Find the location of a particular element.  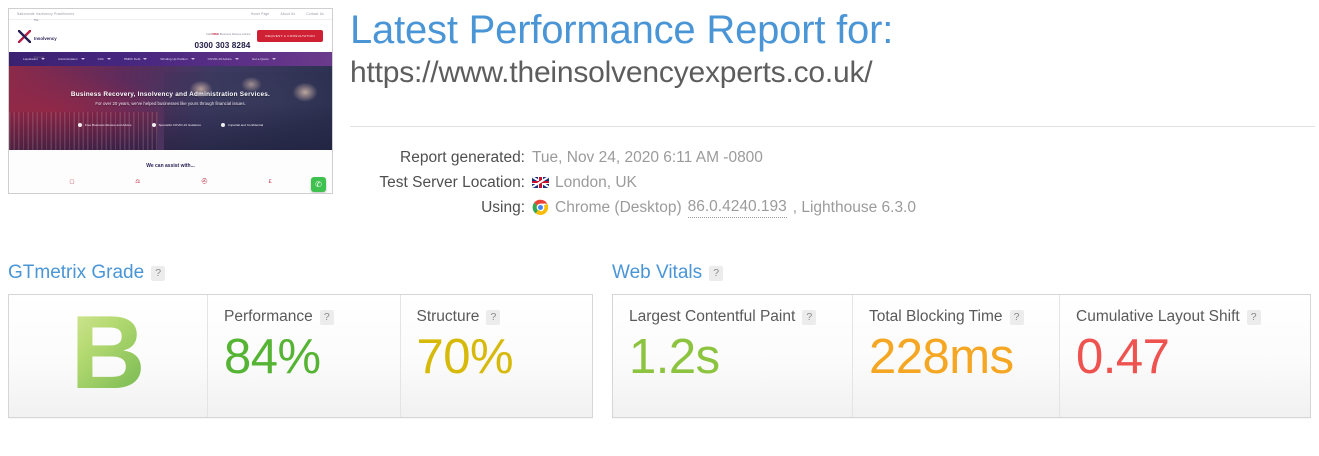

performance-value: 84% is located at coordinates (272, 357).